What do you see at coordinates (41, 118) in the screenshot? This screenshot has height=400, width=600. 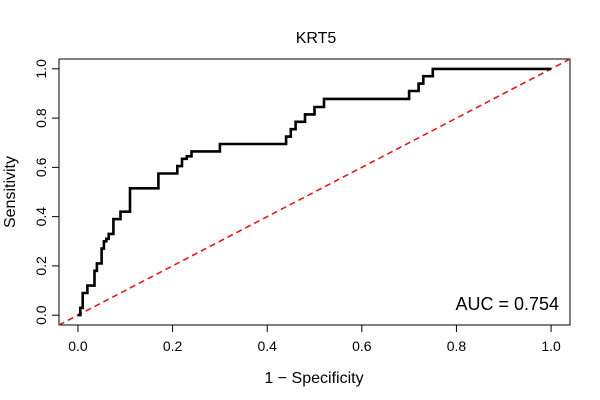 I see `y-tick-label: 0.8` at bounding box center [41, 118].